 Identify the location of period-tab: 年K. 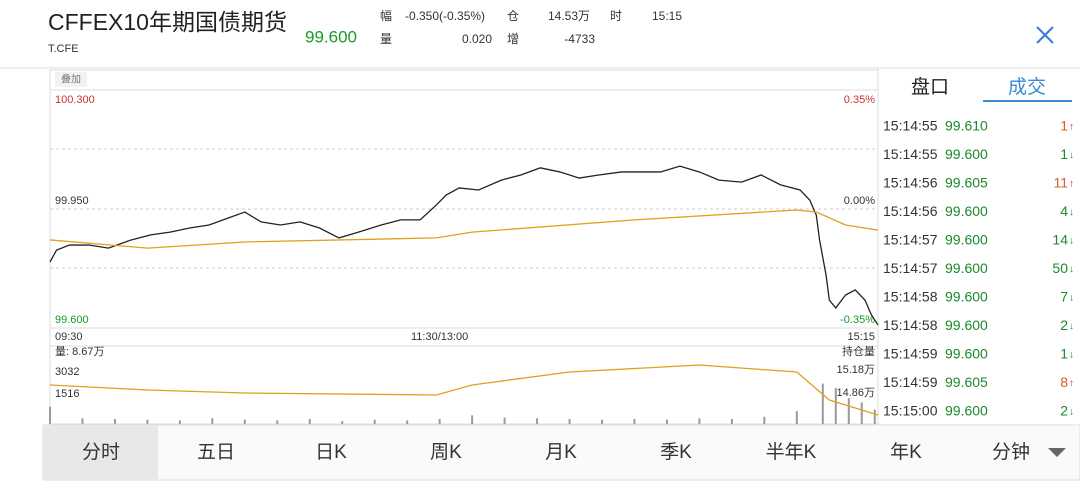
(906, 452).